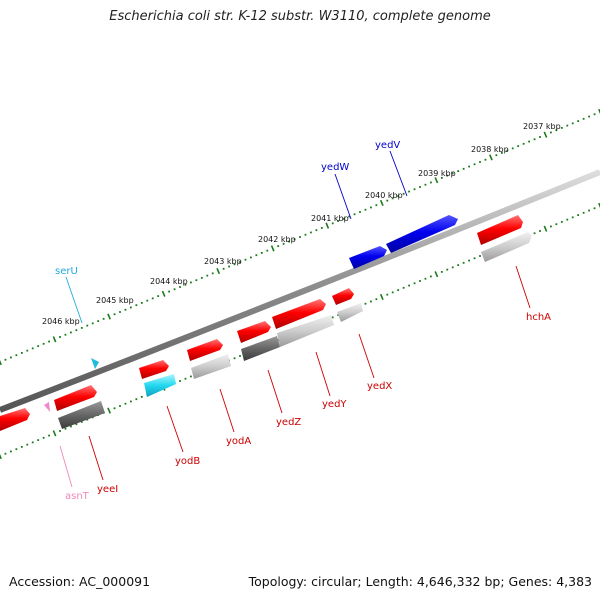 This screenshot has height=600, width=600. What do you see at coordinates (387, 145) in the screenshot?
I see `gene-label-yedV: yedV` at bounding box center [387, 145].